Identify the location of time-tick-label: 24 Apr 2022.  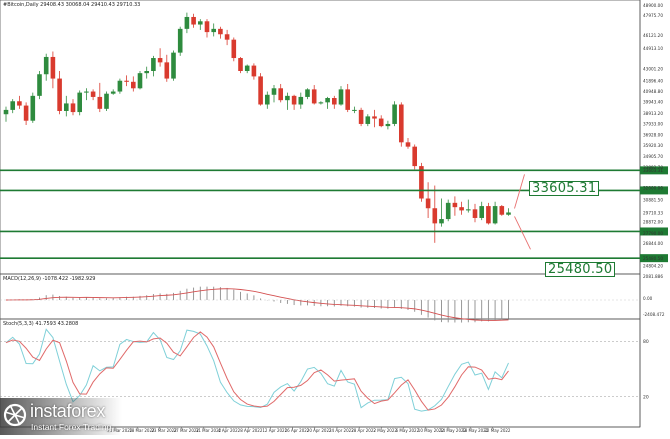
(341, 430).